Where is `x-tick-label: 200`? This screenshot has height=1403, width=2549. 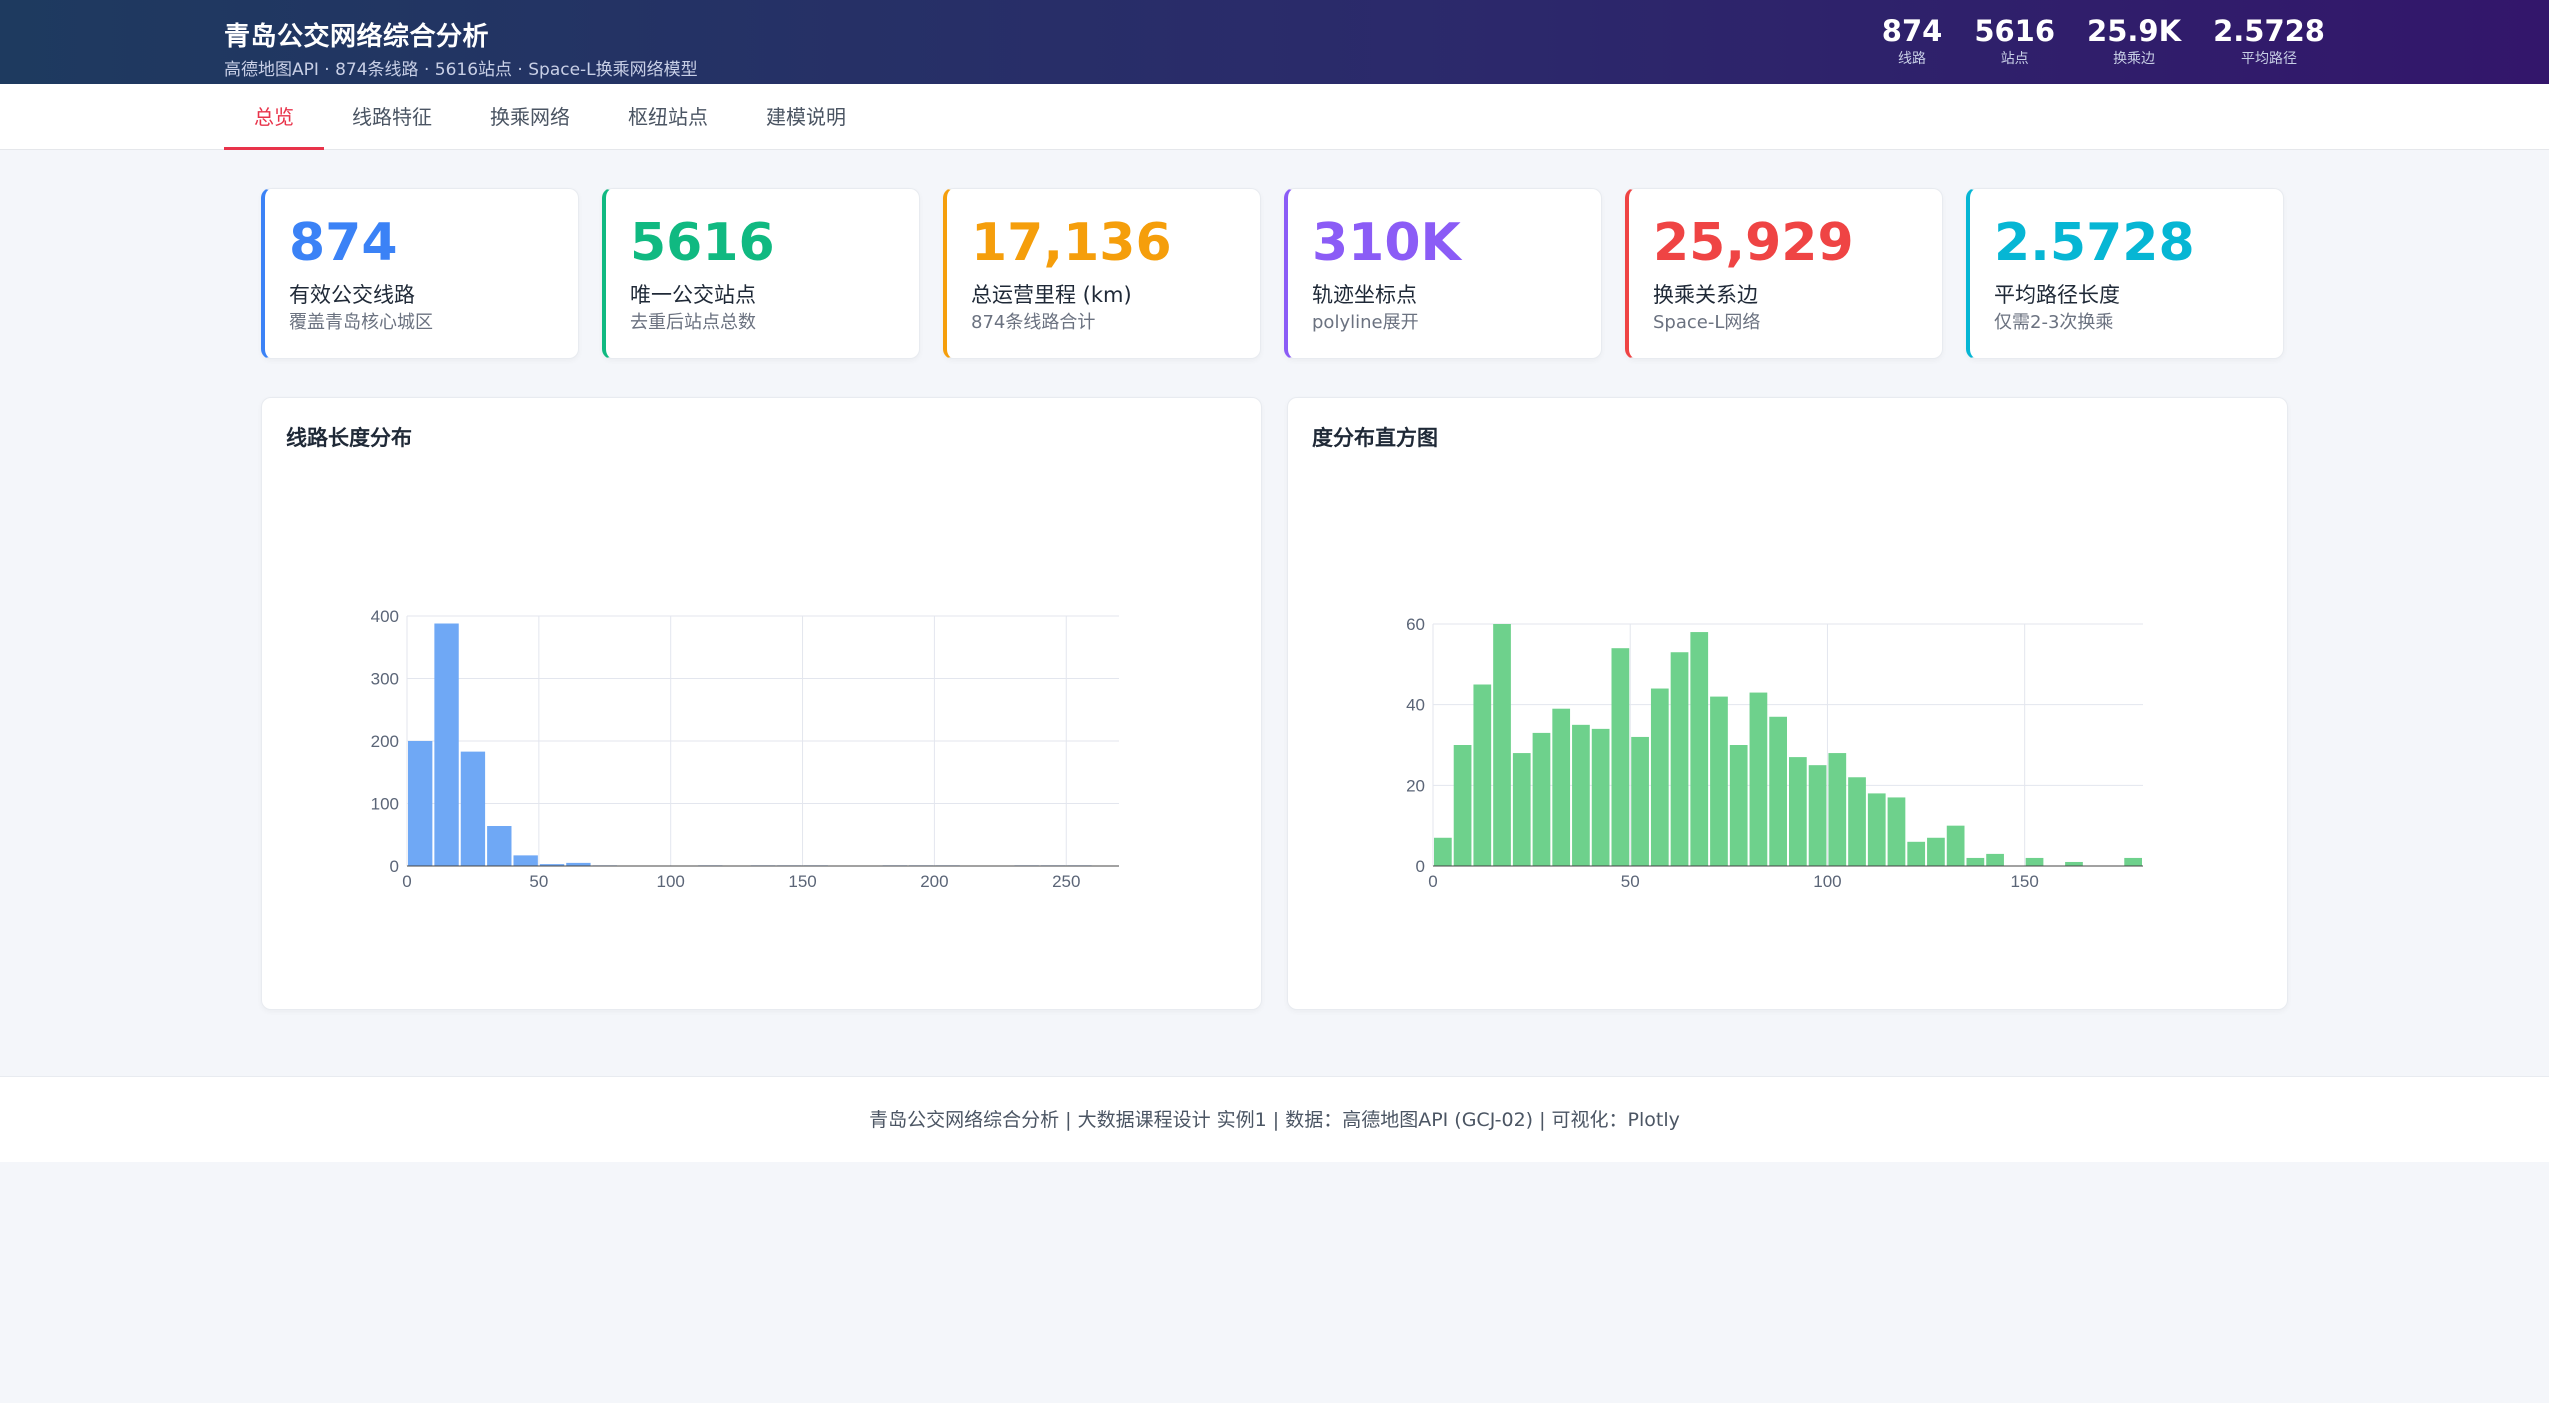
x-tick-label: 200 is located at coordinates (934, 881).